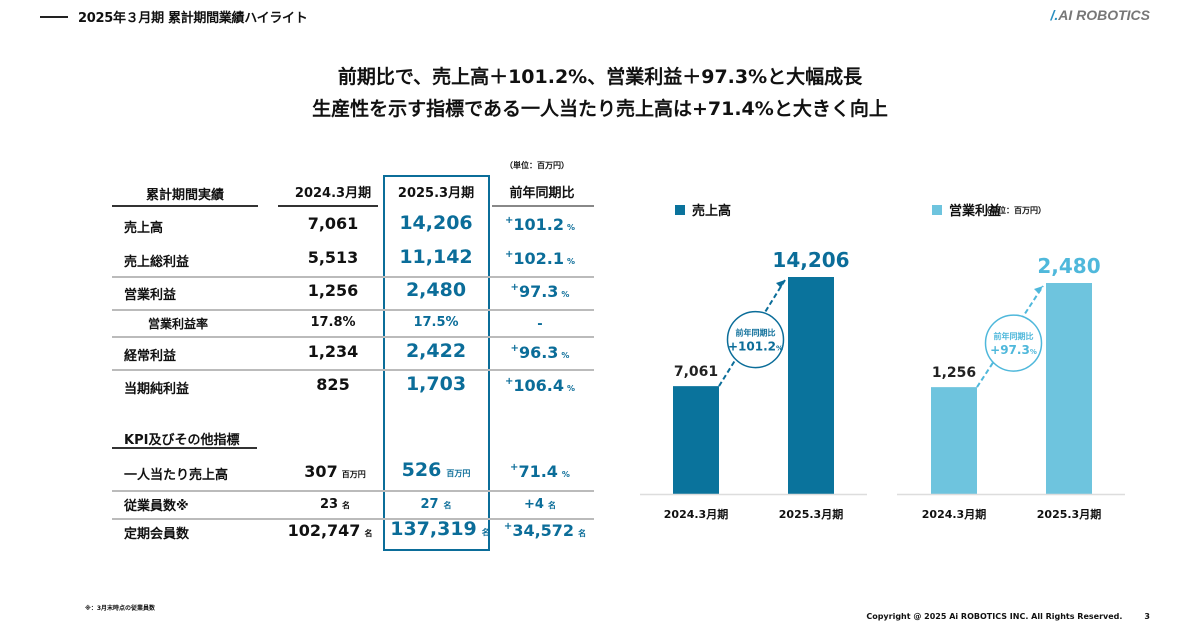  What do you see at coordinates (1033, 352) in the screenshot?
I see `yoy-badge-unit: %` at bounding box center [1033, 352].